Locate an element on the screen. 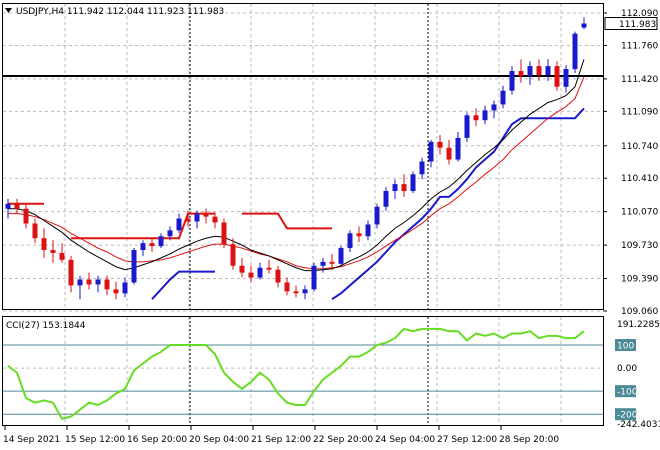 Image resolution: width=660 pixels, height=450 pixels. trail-up-line is located at coordinates (183, 285).